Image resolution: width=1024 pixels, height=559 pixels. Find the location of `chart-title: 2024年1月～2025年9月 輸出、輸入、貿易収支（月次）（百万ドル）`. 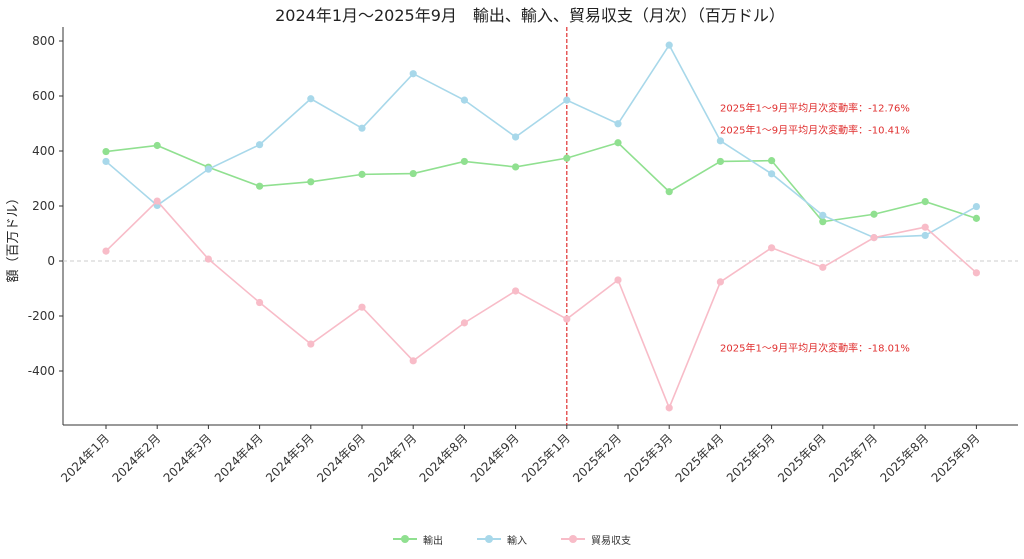

chart-title: 2024年1月～2025年9月 輸出、輸入、貿易収支（月次）（百万ドル） is located at coordinates (530, 15).